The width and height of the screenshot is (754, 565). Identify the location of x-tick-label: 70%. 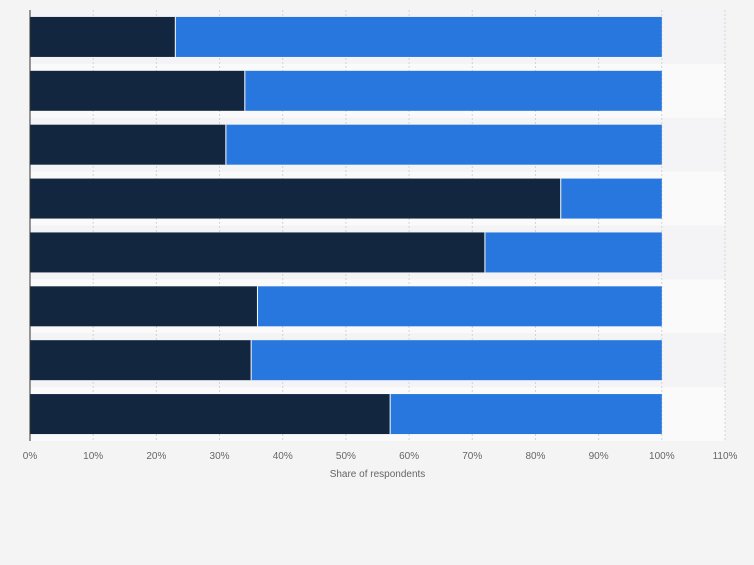
(472, 456).